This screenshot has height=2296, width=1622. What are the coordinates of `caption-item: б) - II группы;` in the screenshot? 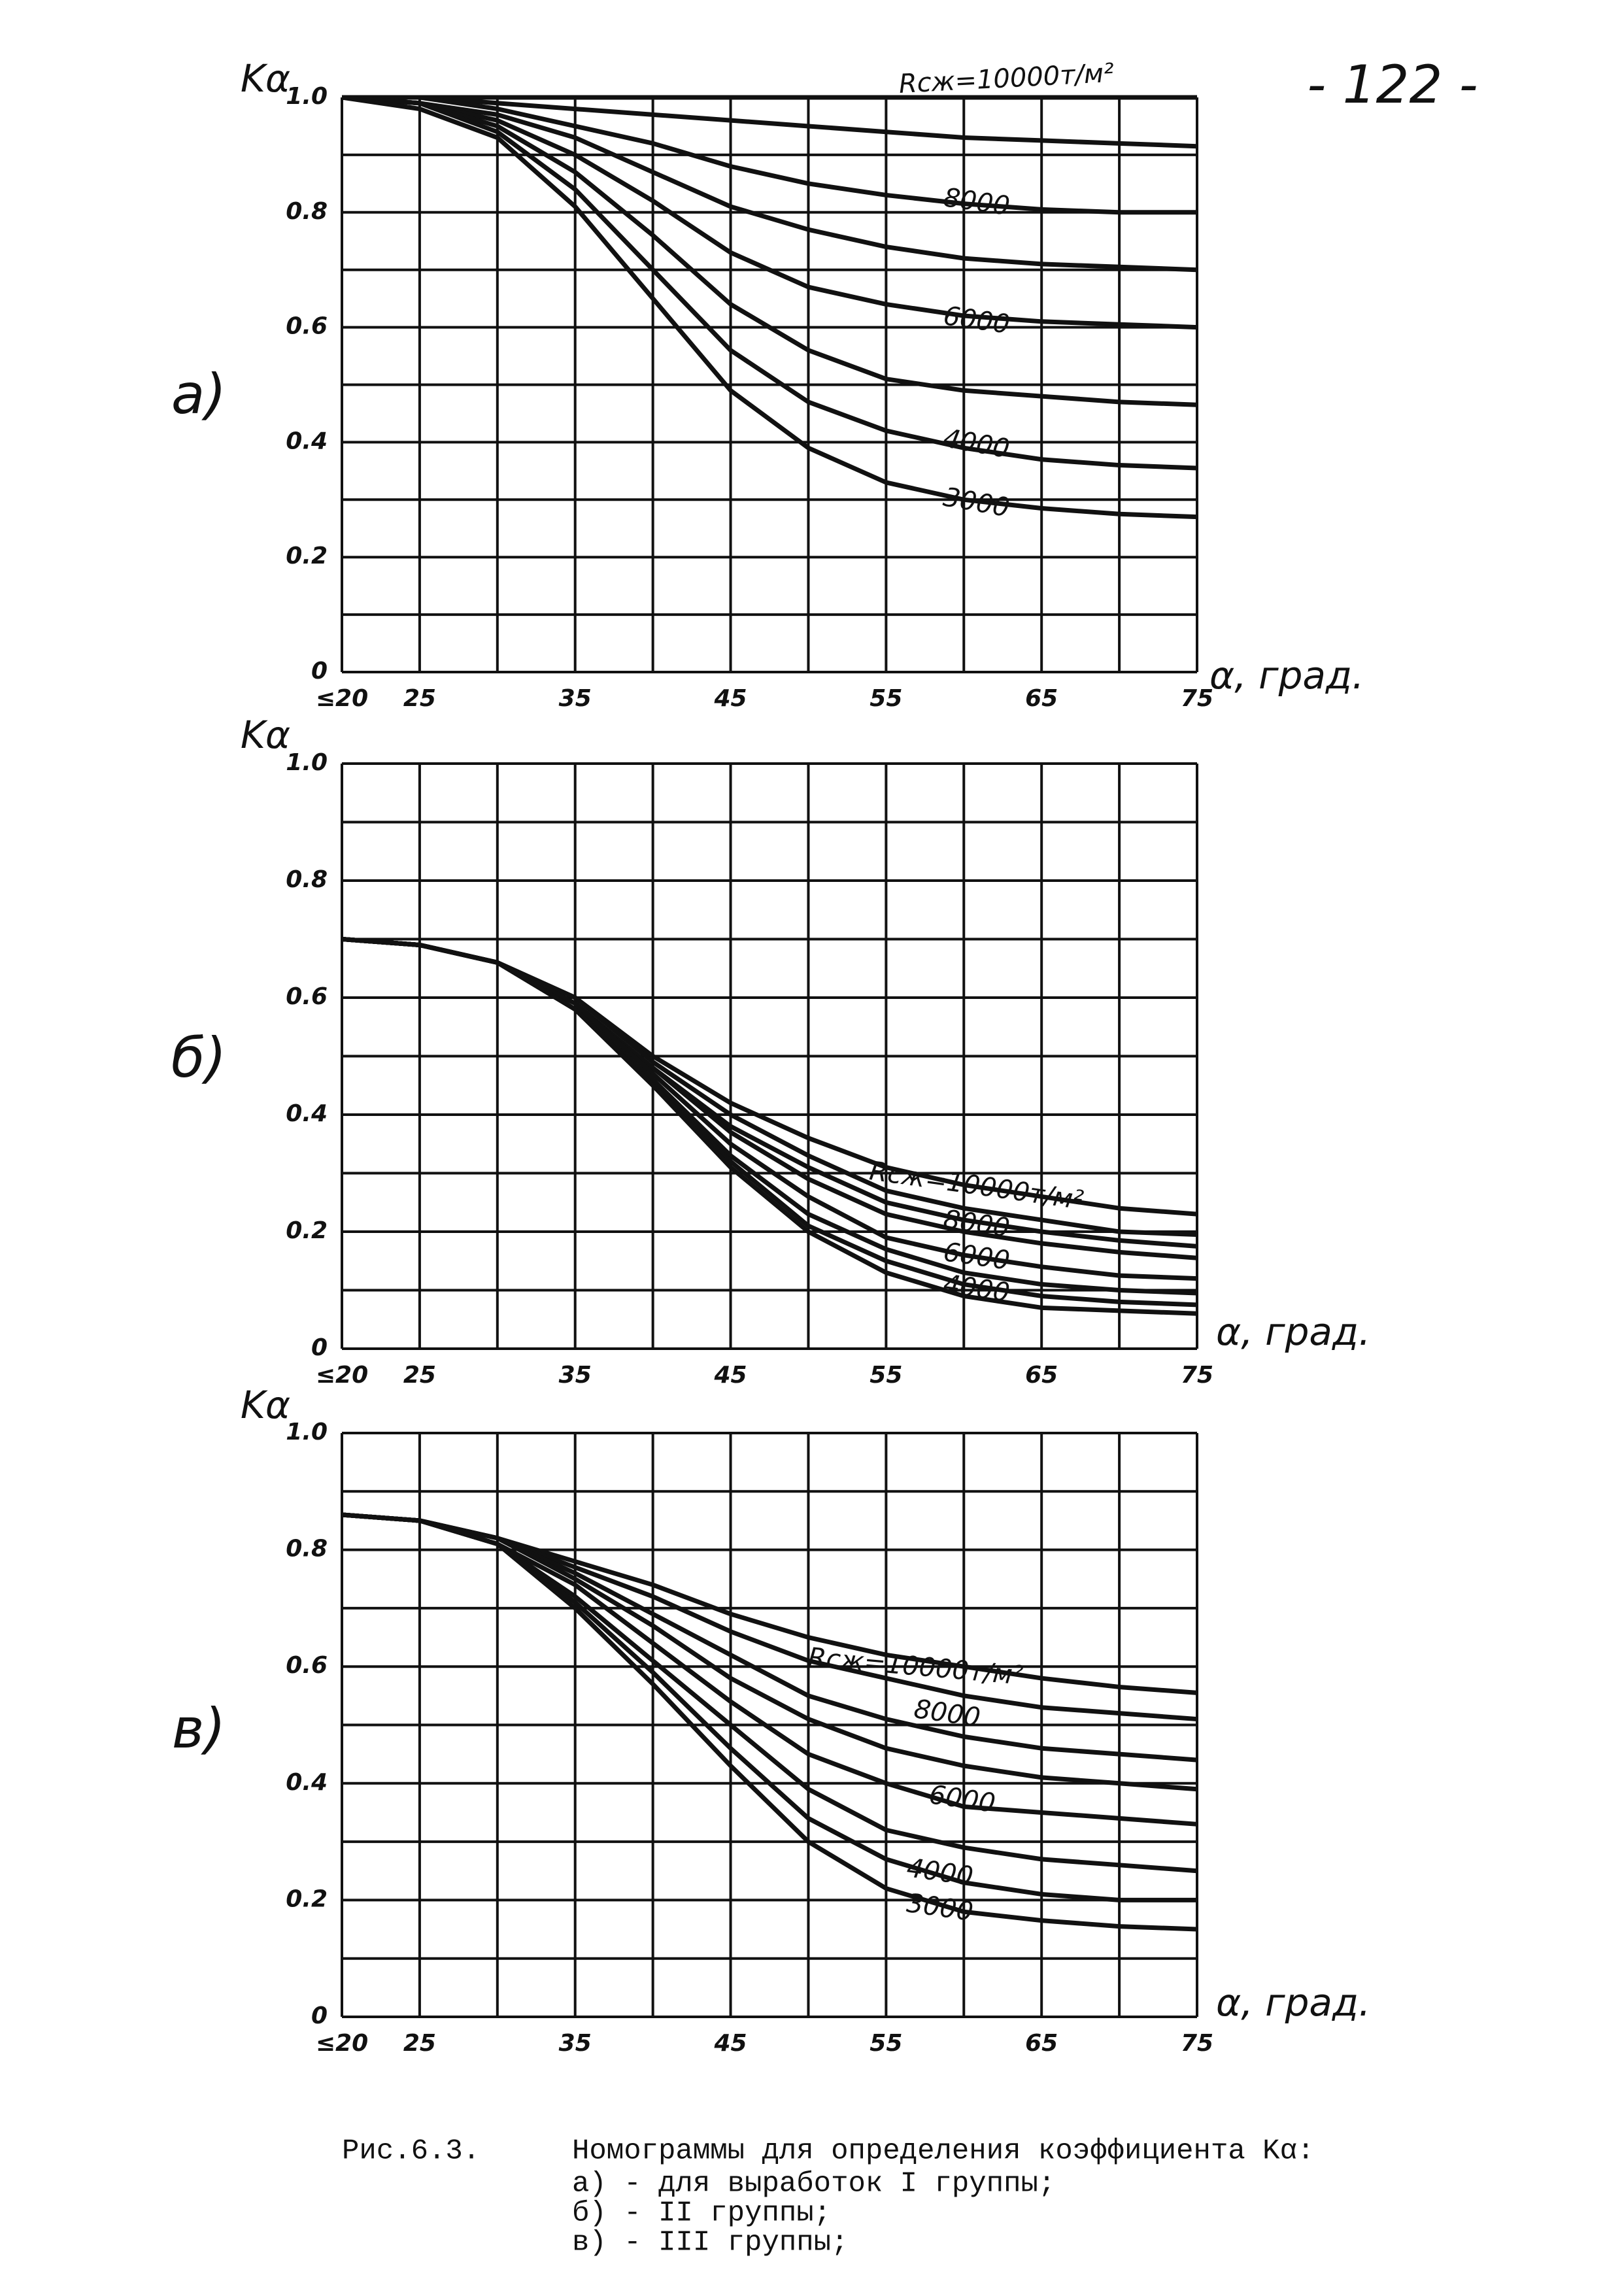 It's located at (701, 2213).